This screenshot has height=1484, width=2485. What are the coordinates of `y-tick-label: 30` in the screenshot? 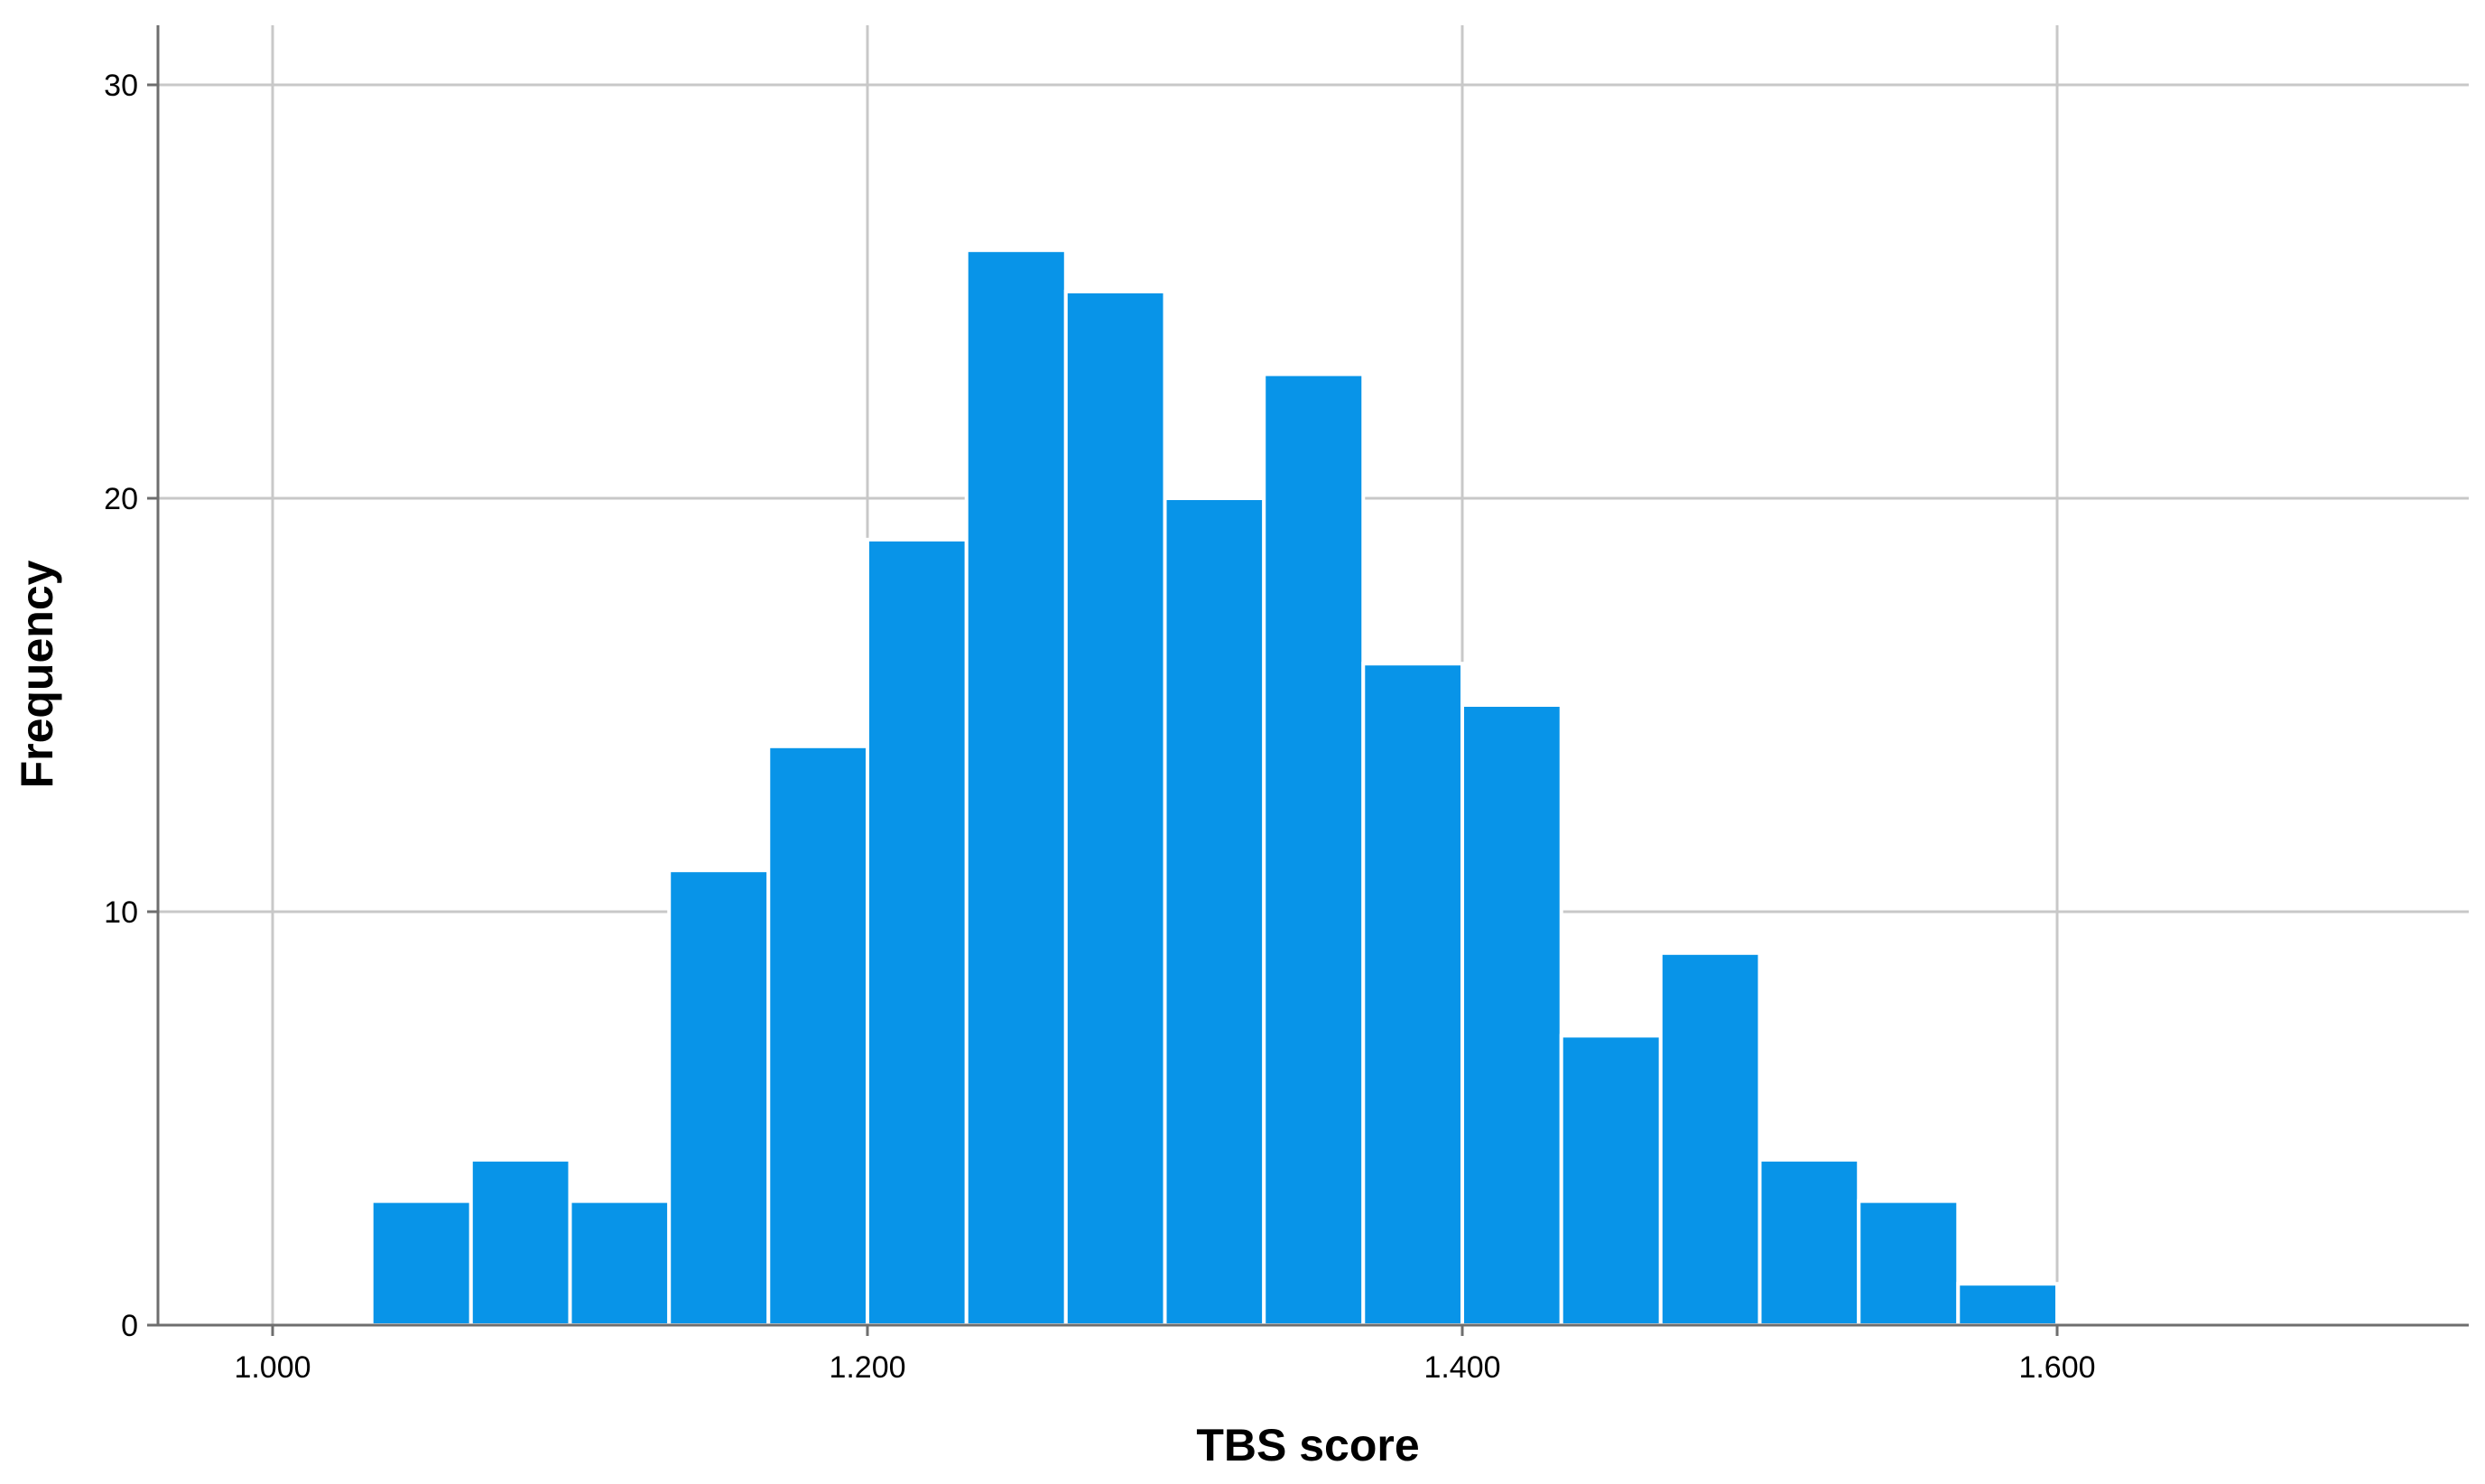 It's located at (121, 86).